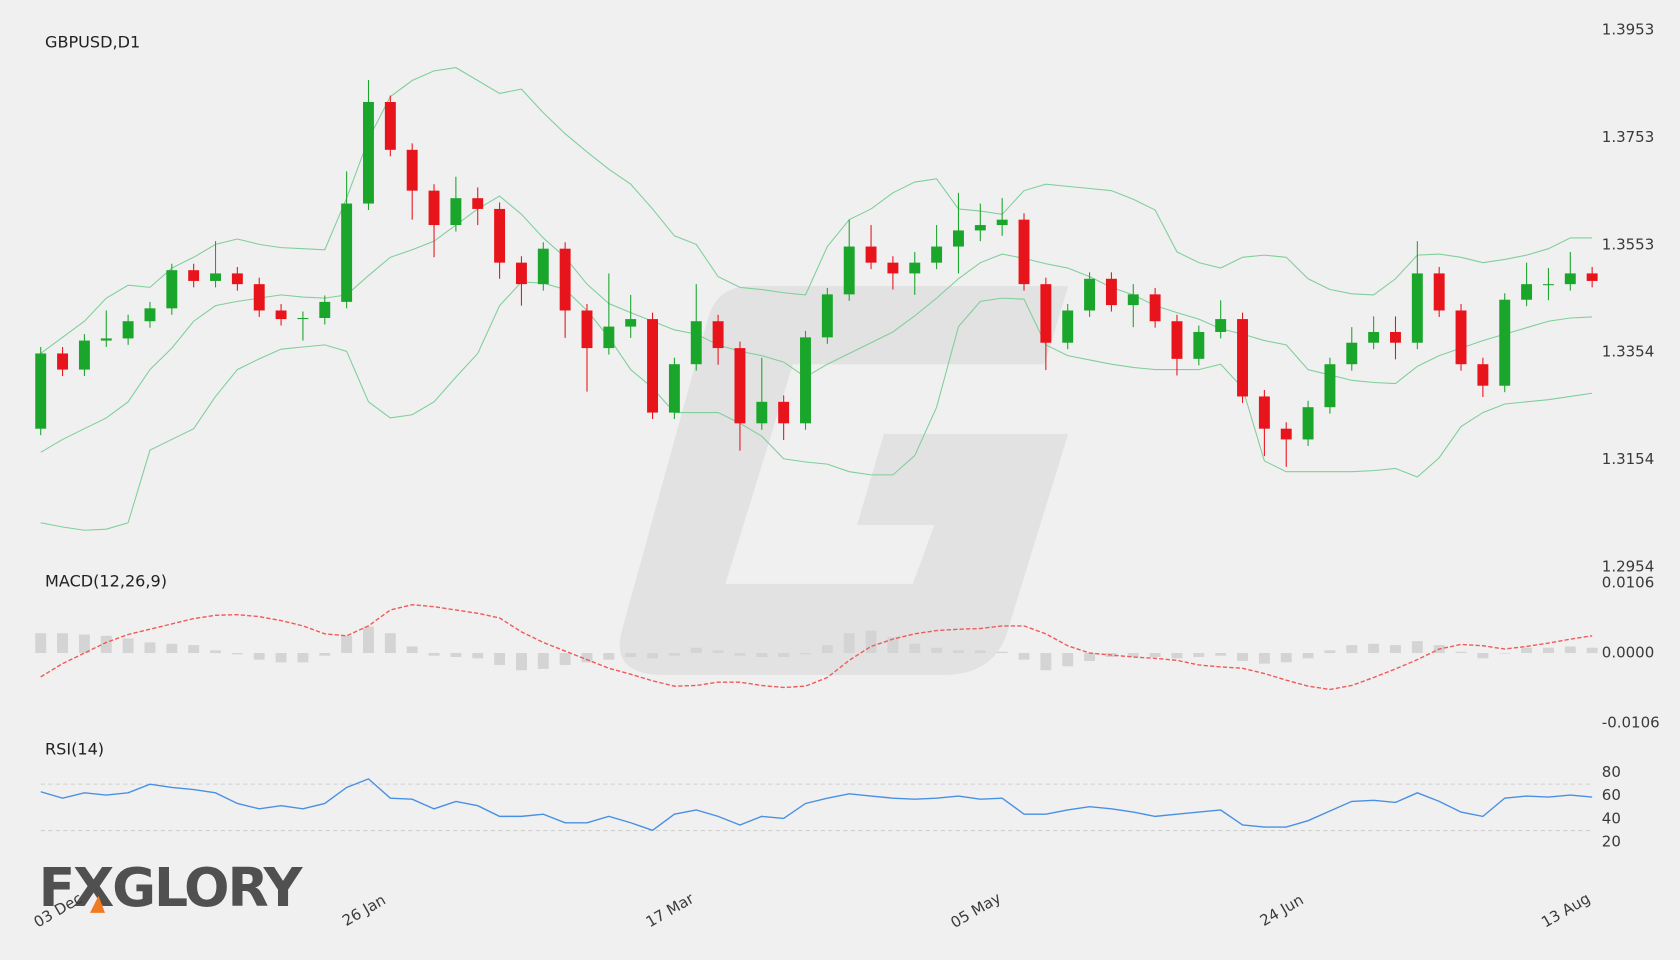  I want to click on panel-title: GBPUSD,D1, so click(92, 41).